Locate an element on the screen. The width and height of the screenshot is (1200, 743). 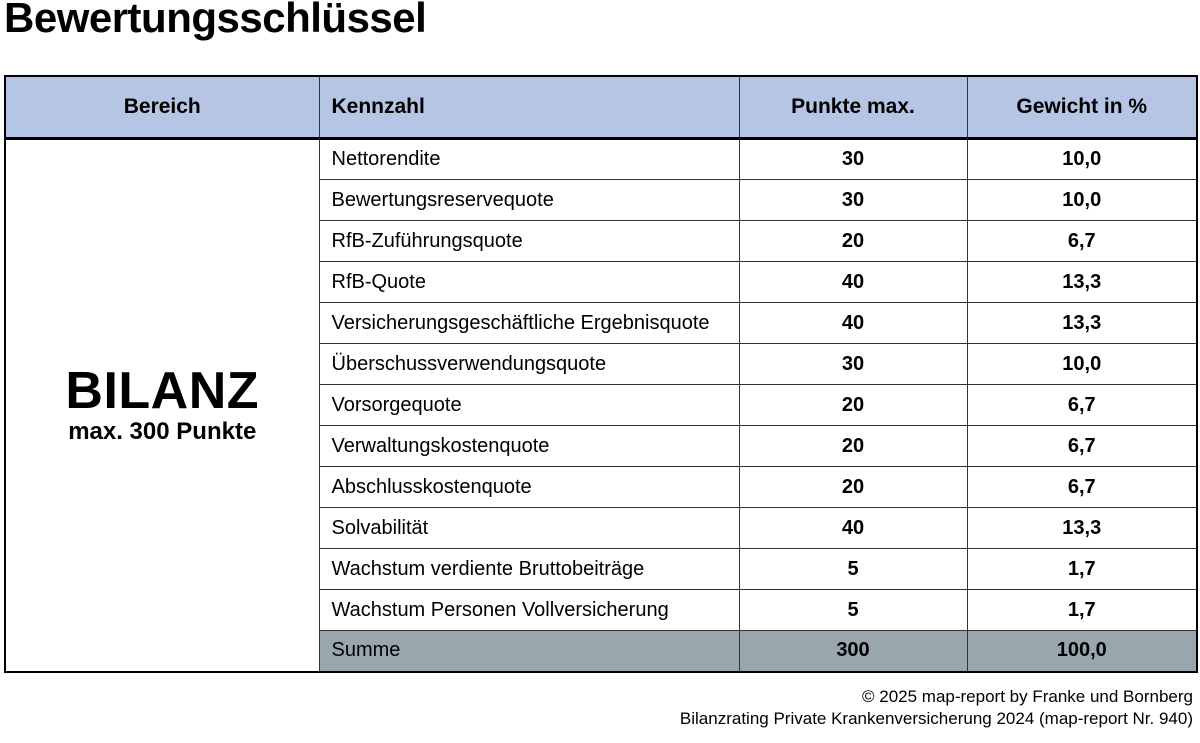
kennzahl-cell: Überschussverwendungsquote is located at coordinates (529, 364).